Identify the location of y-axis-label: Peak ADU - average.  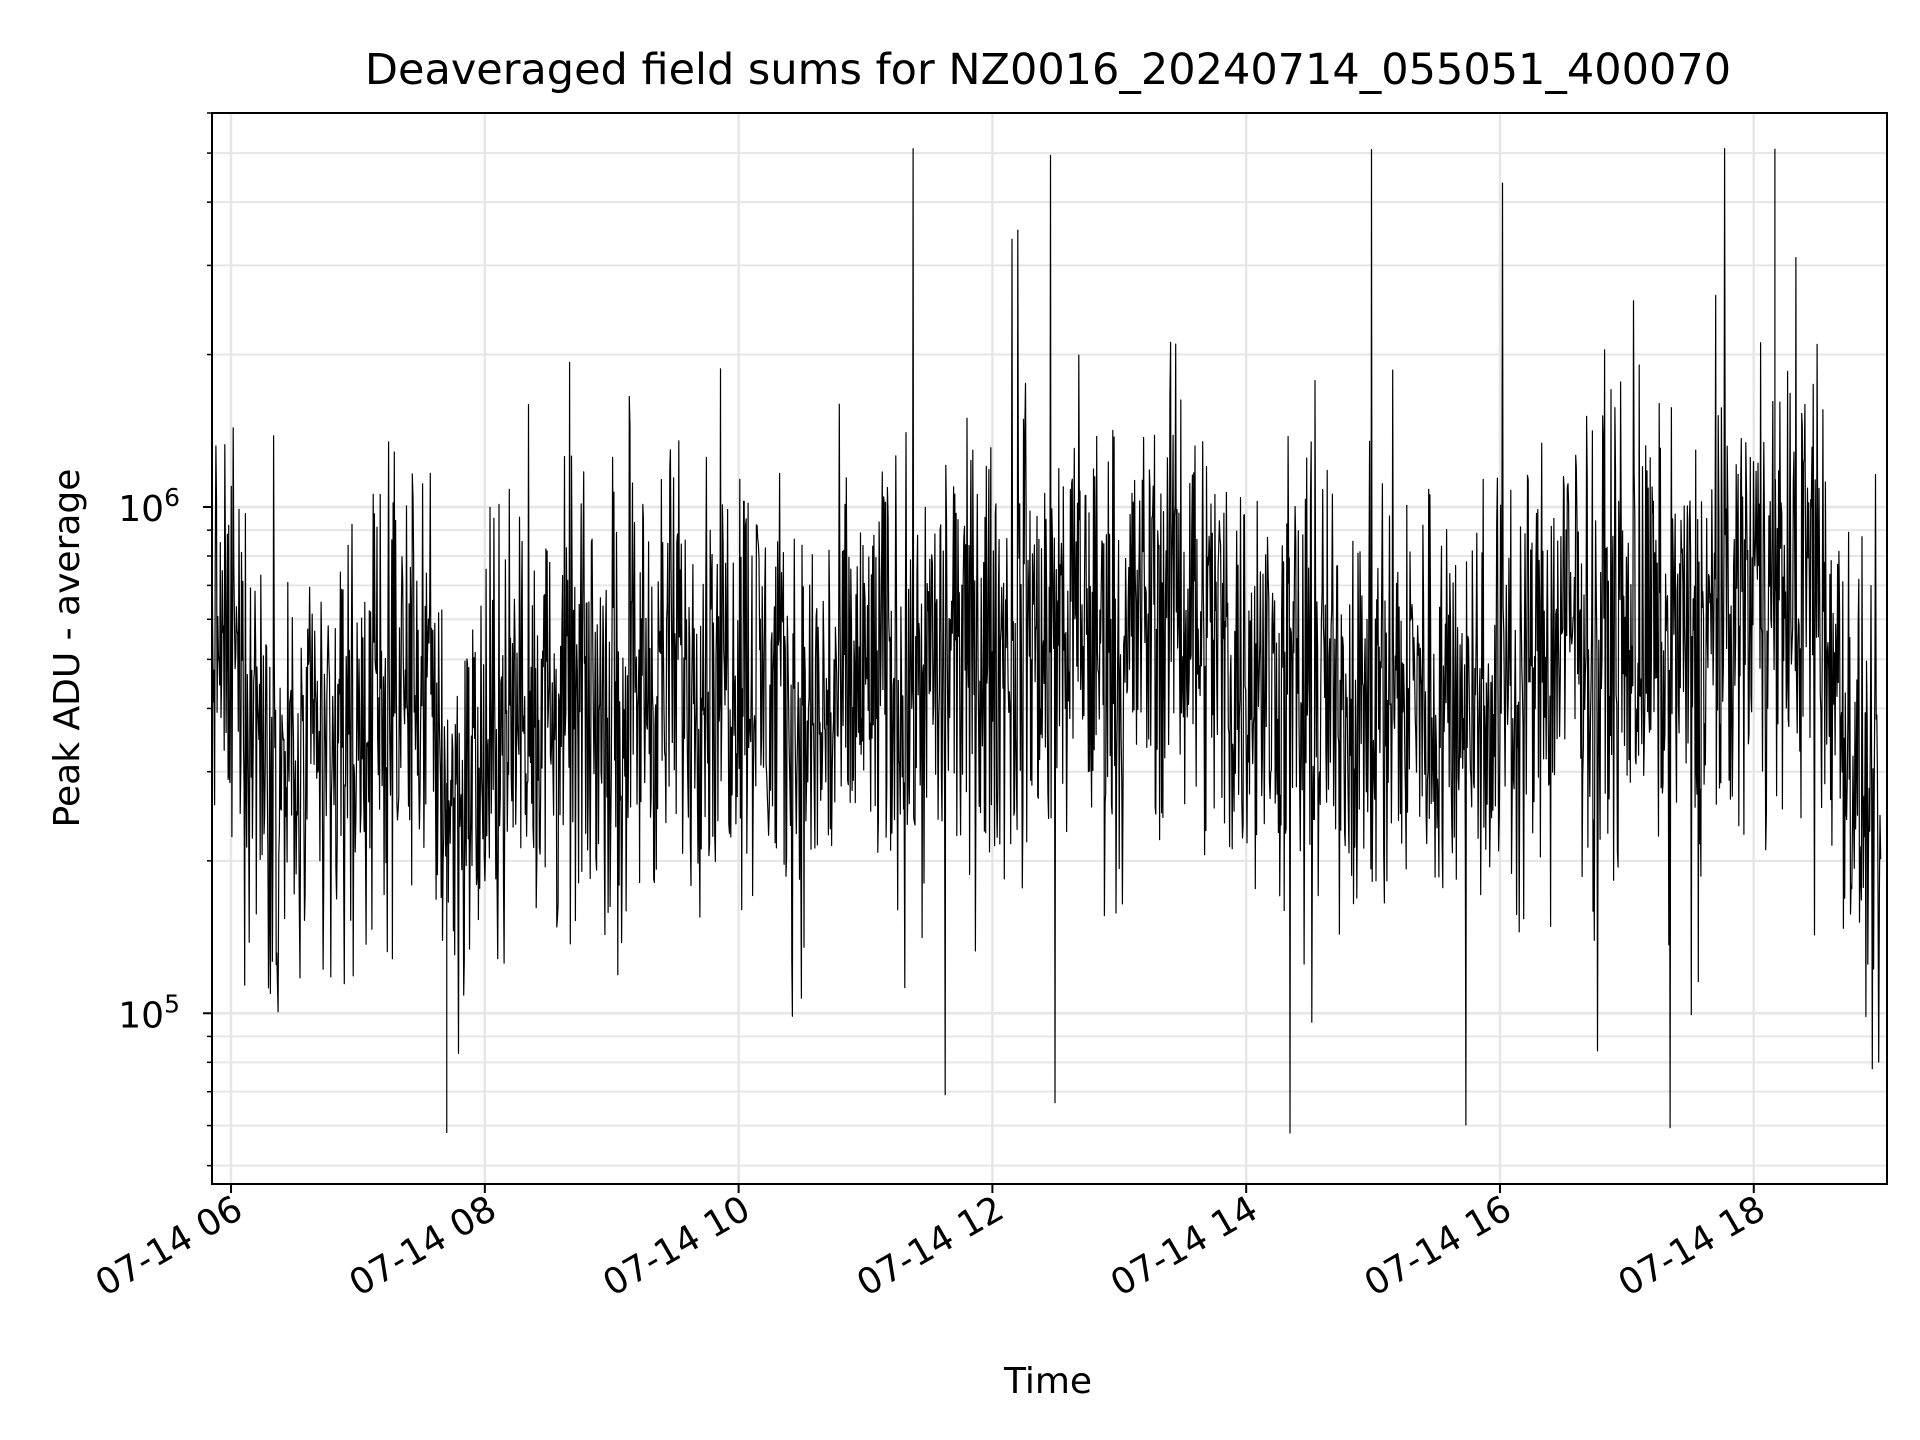
(67, 648).